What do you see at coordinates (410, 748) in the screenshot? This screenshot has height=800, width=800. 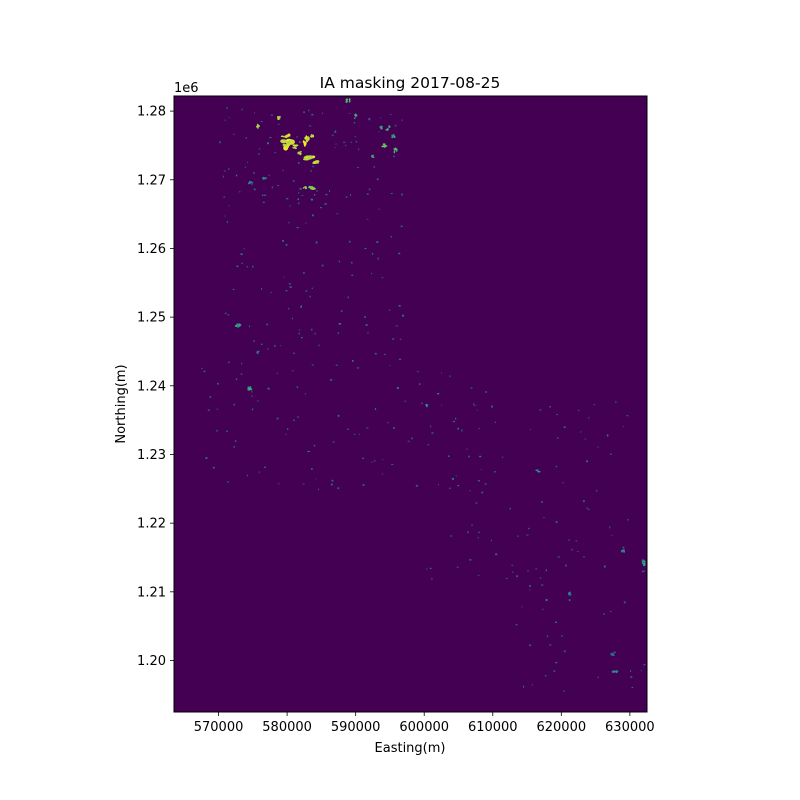 I see `x-axis-label: Easting(m)` at bounding box center [410, 748].